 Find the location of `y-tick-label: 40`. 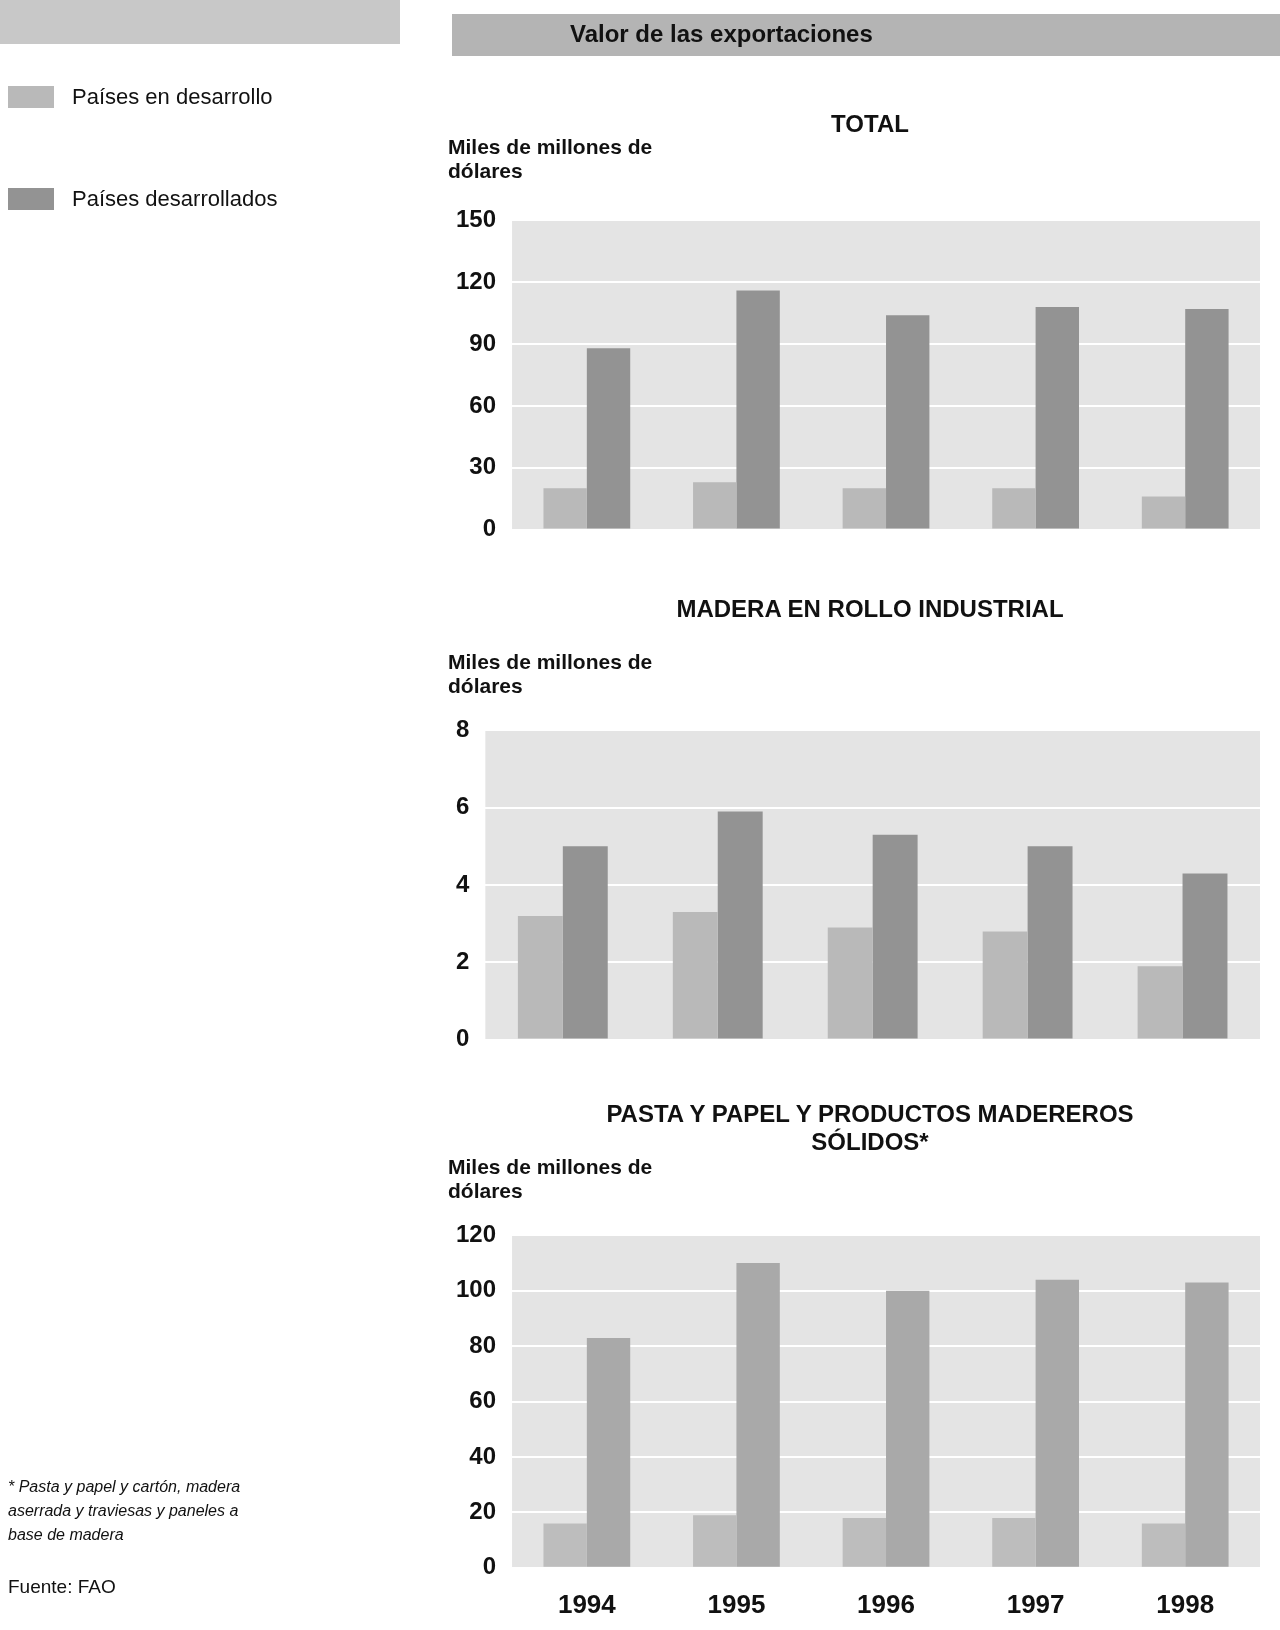

y-tick-label: 40 is located at coordinates (483, 1455).